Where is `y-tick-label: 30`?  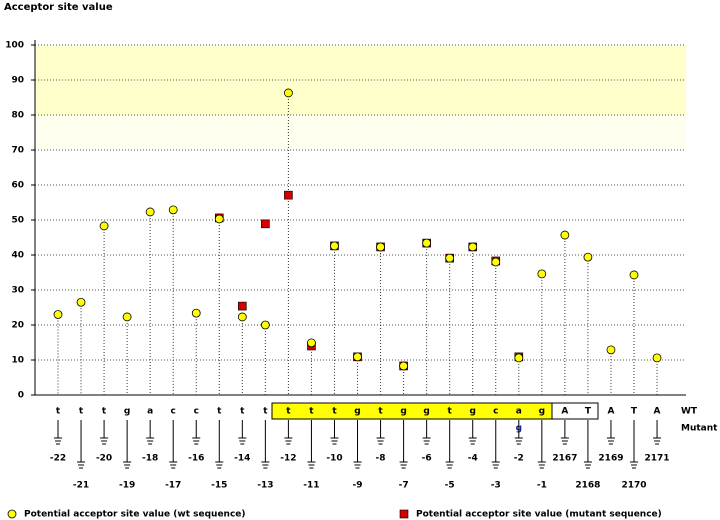 y-tick-label: 30 is located at coordinates (17, 291).